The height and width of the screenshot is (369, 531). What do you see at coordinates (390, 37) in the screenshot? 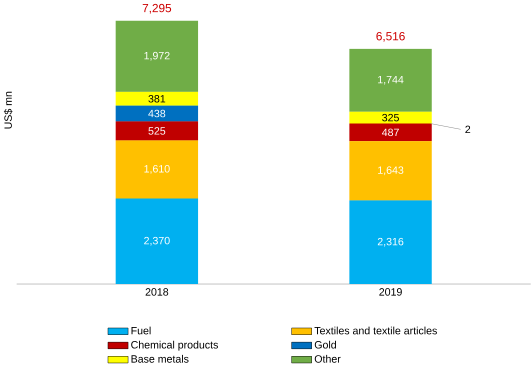
I see `total-label: 6,516` at bounding box center [390, 37].